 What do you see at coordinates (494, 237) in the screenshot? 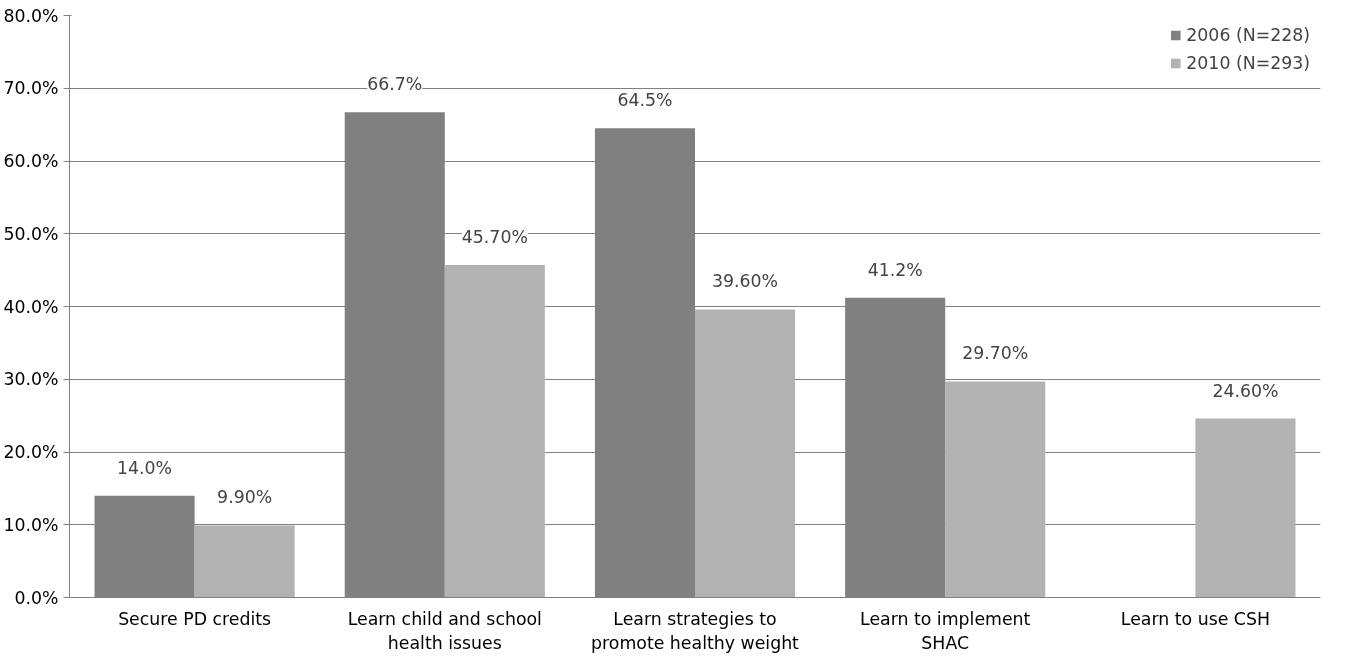
I see `data-label: 45.70%` at bounding box center [494, 237].